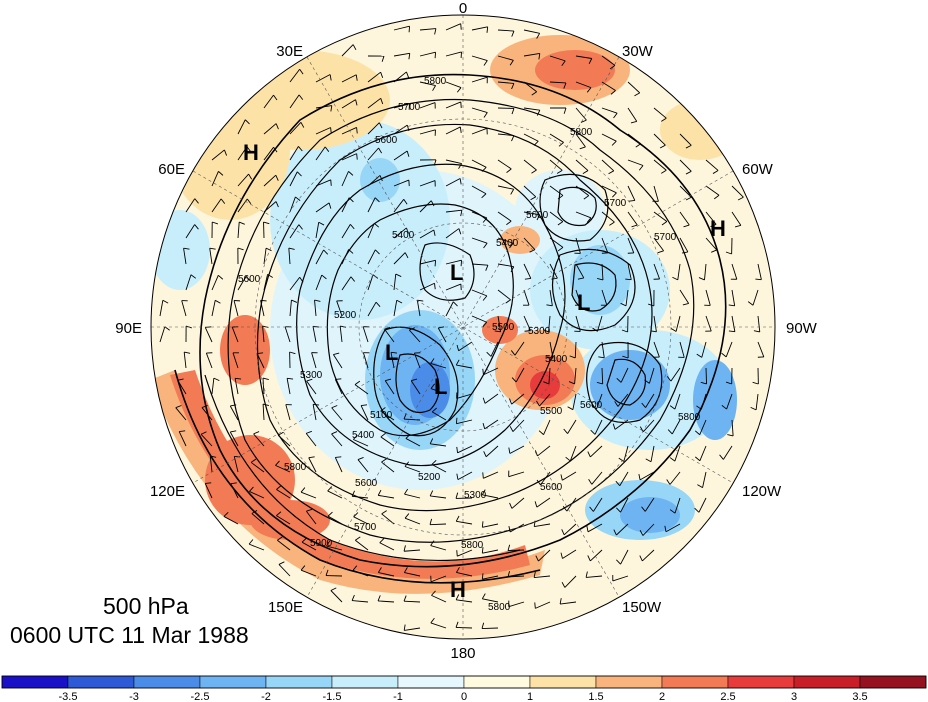 This screenshot has height=702, width=928. Describe the element at coordinates (381, 415) in the screenshot. I see `contour-label: 5100` at that location.